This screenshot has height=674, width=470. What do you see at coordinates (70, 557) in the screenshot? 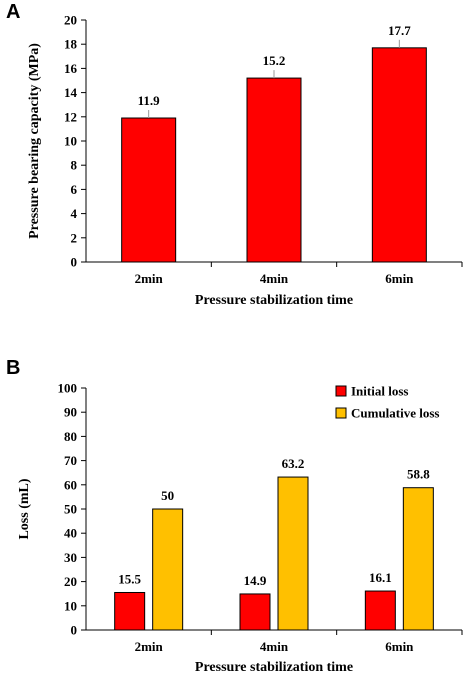
I see `y-tick-label: 30` at bounding box center [70, 557].